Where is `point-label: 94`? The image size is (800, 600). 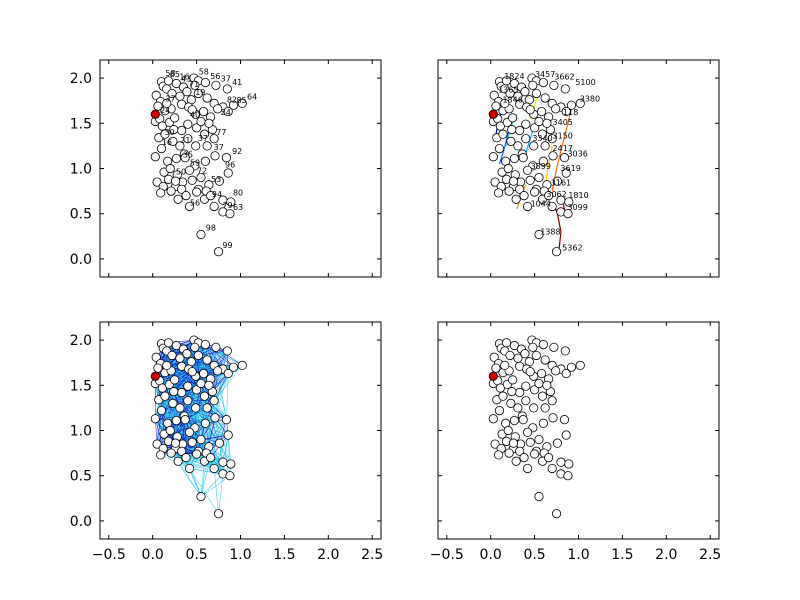 point-label: 94 is located at coordinates (217, 194).